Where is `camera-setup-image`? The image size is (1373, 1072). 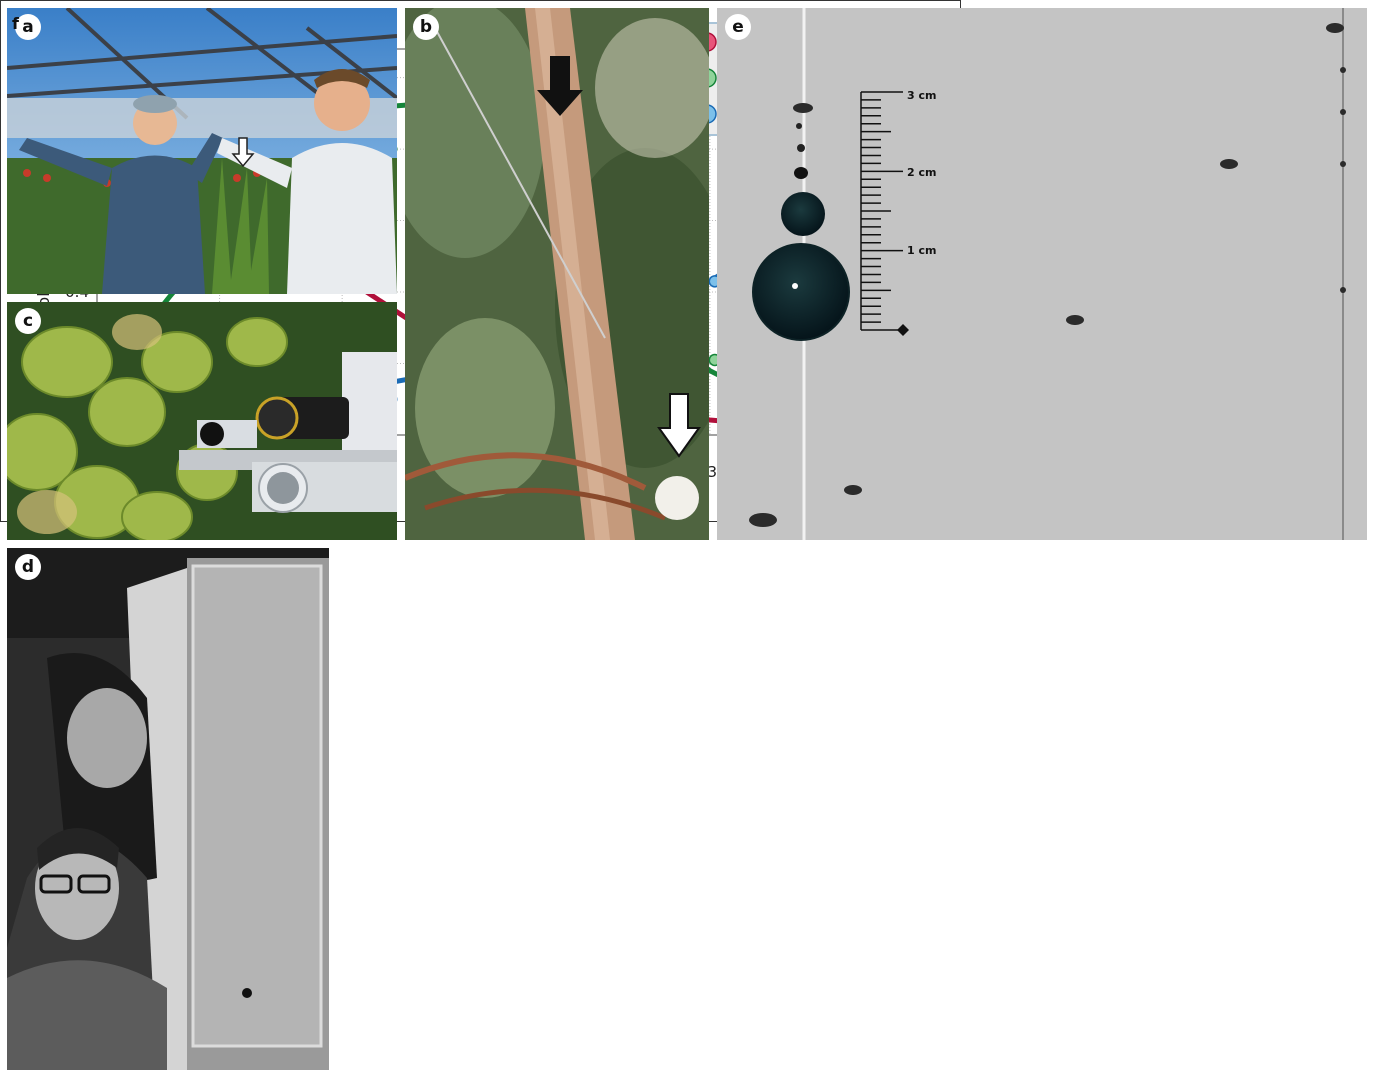 camera-setup-image is located at coordinates (202, 421).